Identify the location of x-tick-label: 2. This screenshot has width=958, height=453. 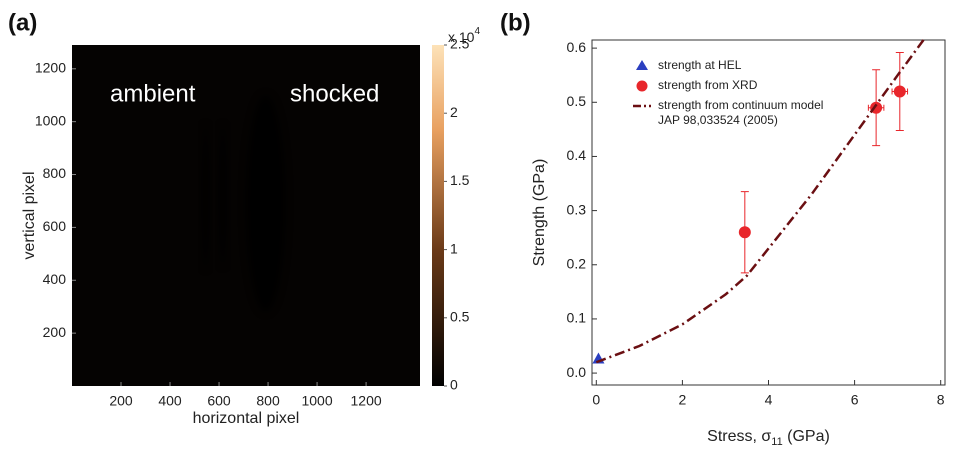
(683, 400).